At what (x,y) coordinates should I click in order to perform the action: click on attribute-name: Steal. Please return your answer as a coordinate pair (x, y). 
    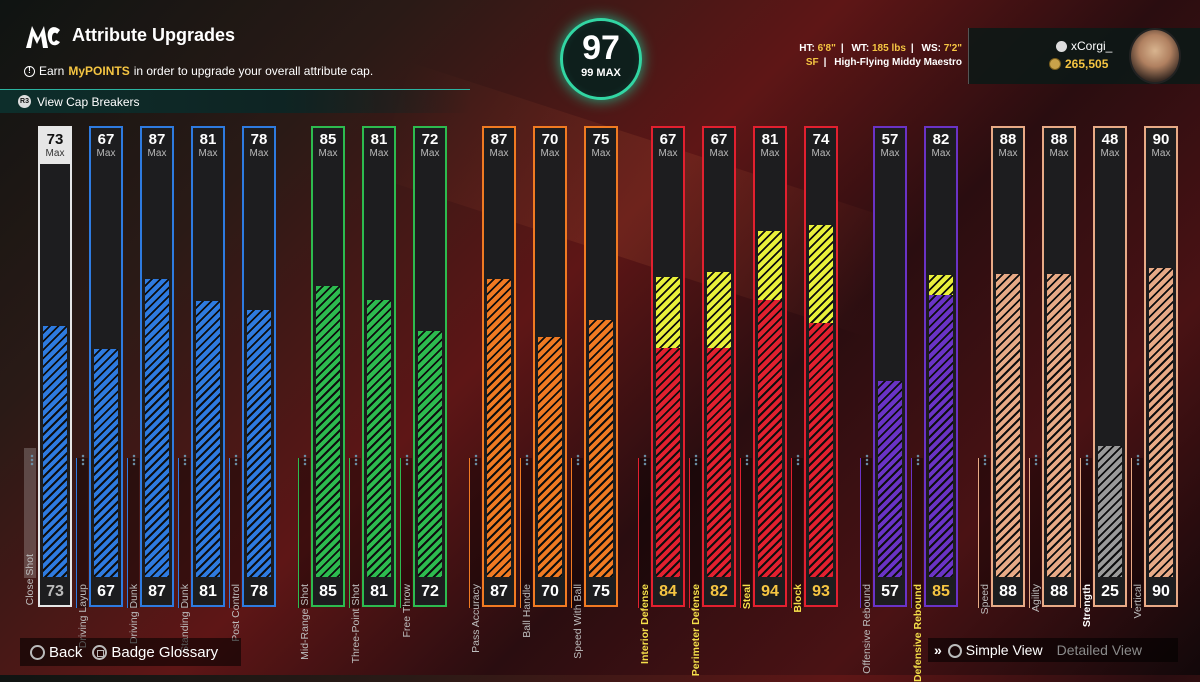
    Looking at the image, I should click on (747, 597).